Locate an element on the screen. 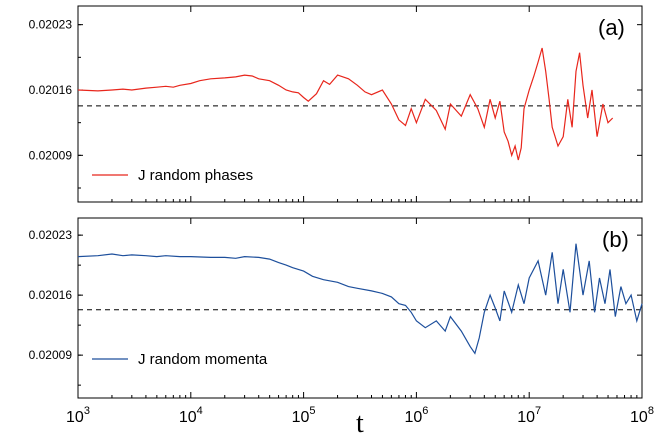 The image size is (671, 438). panel-b-y-tick-label: 0.02016 is located at coordinates (51, 295).